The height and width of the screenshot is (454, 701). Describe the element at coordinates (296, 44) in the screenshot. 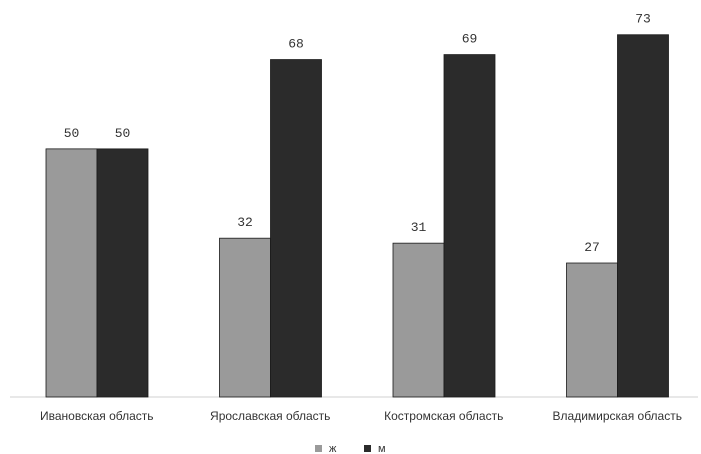

I see `data-label-m-1: 68` at that location.